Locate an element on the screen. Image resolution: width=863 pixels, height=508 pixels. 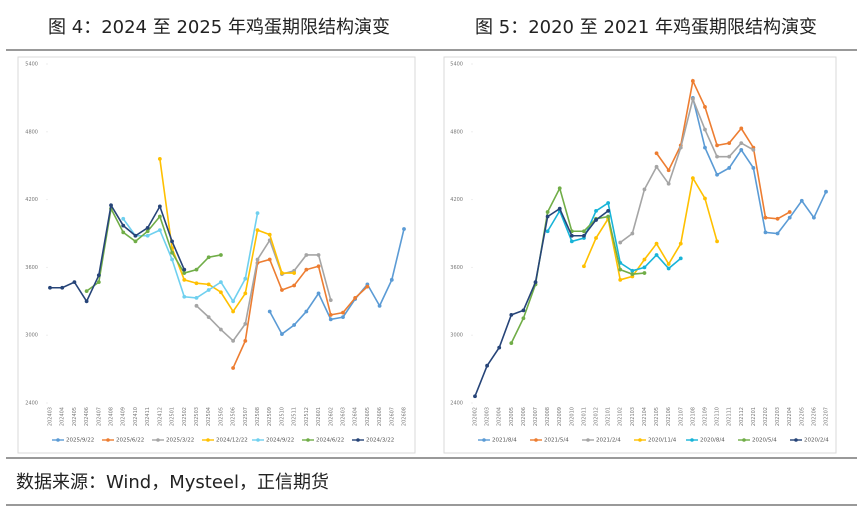
y-tick-label: 3600 is located at coordinates (456, 268).